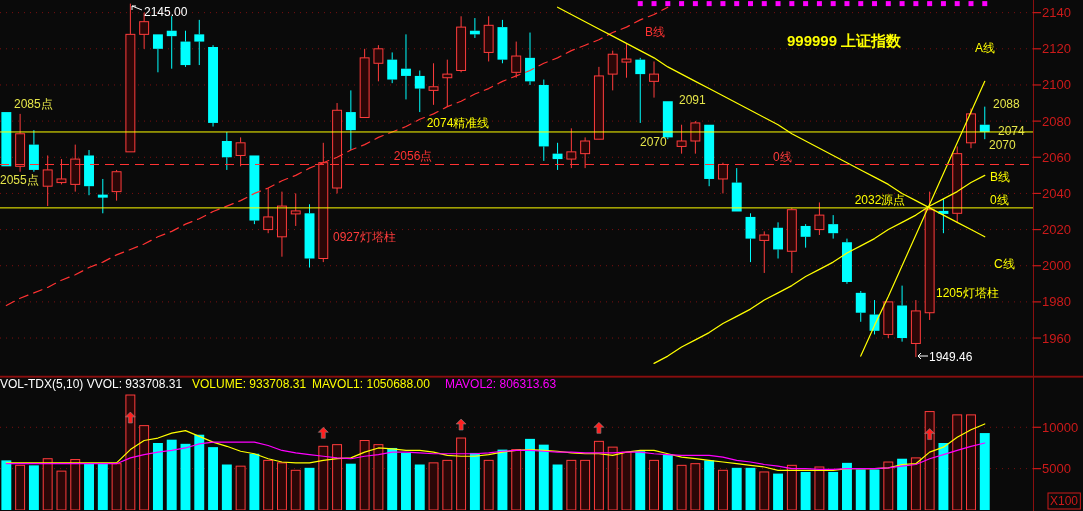 The width and height of the screenshot is (1083, 511). What do you see at coordinates (1060, 427) in the screenshot?
I see `y-tick-label: 10000` at bounding box center [1060, 427].